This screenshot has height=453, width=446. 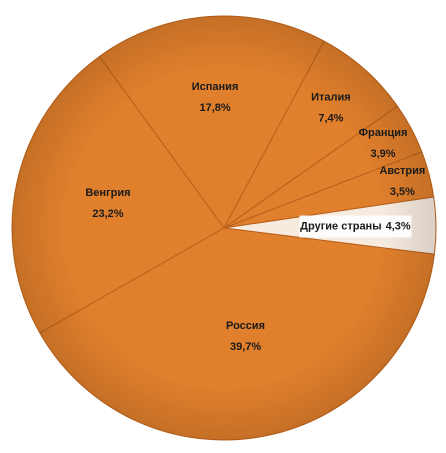 What do you see at coordinates (215, 87) in the screenshot?
I see `category-label: Испания` at bounding box center [215, 87].